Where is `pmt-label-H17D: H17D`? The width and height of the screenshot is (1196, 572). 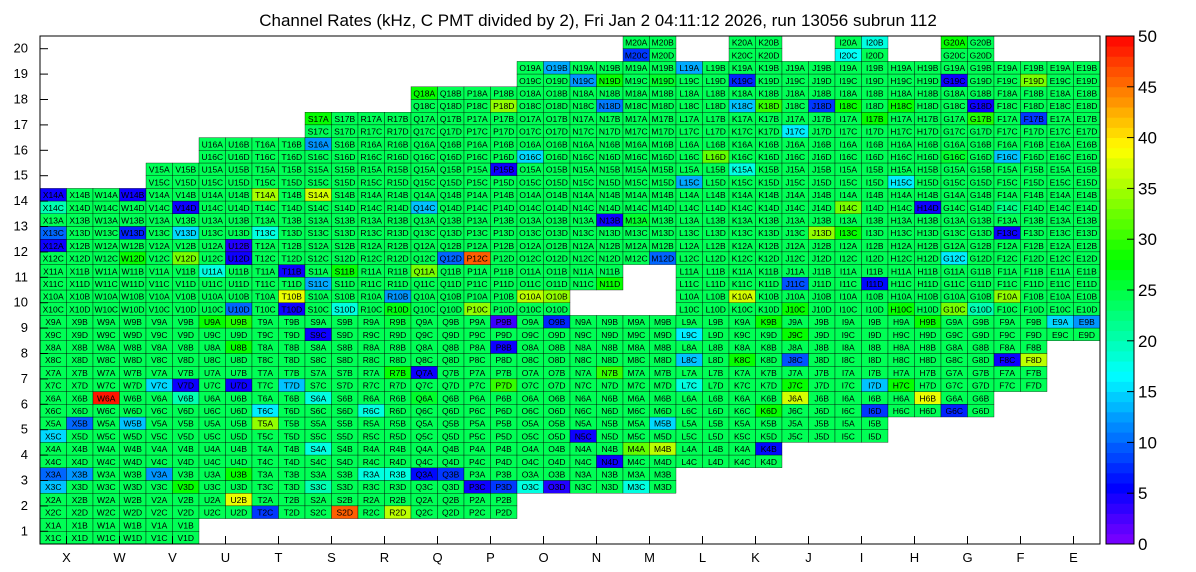 pmt-label-H17D: H17D is located at coordinates (928, 132).